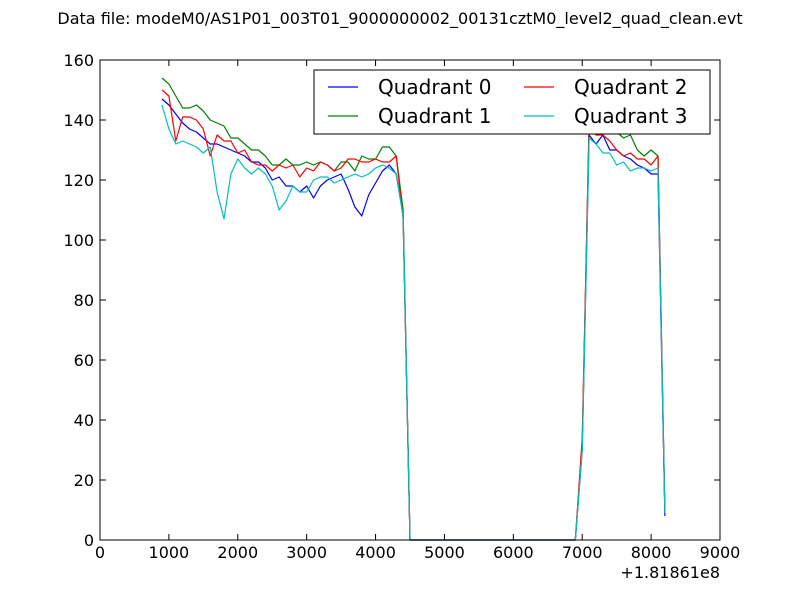 The image size is (800, 600). I want to click on x-tick-label: 3000, so click(306, 552).